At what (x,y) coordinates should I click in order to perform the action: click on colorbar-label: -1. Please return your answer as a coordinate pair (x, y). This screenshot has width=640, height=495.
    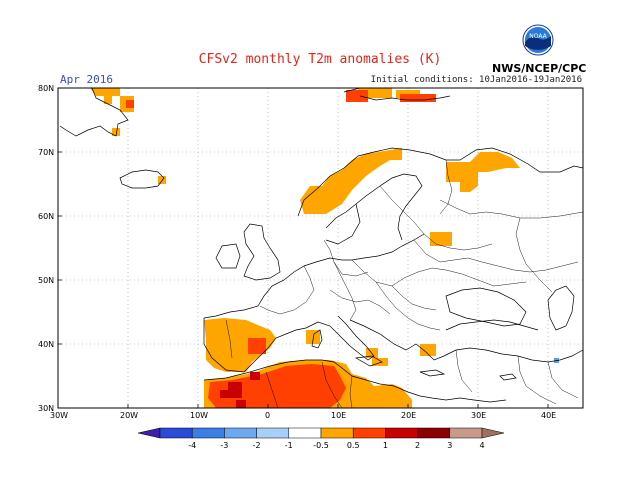
    Looking at the image, I should click on (289, 445).